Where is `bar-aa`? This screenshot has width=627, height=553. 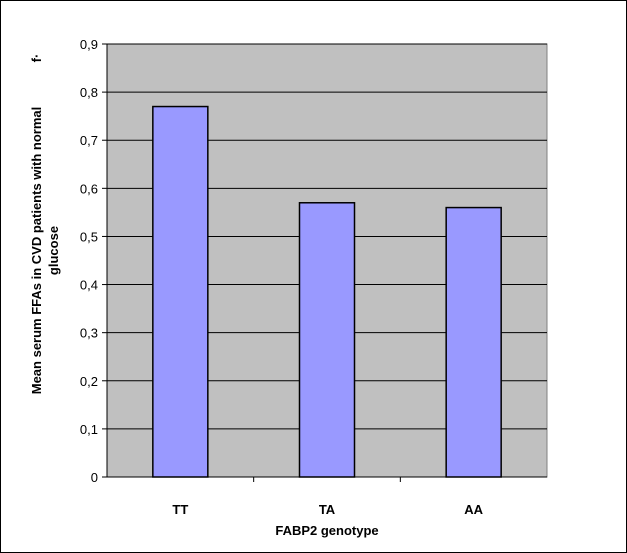
bar-aa is located at coordinates (473, 342).